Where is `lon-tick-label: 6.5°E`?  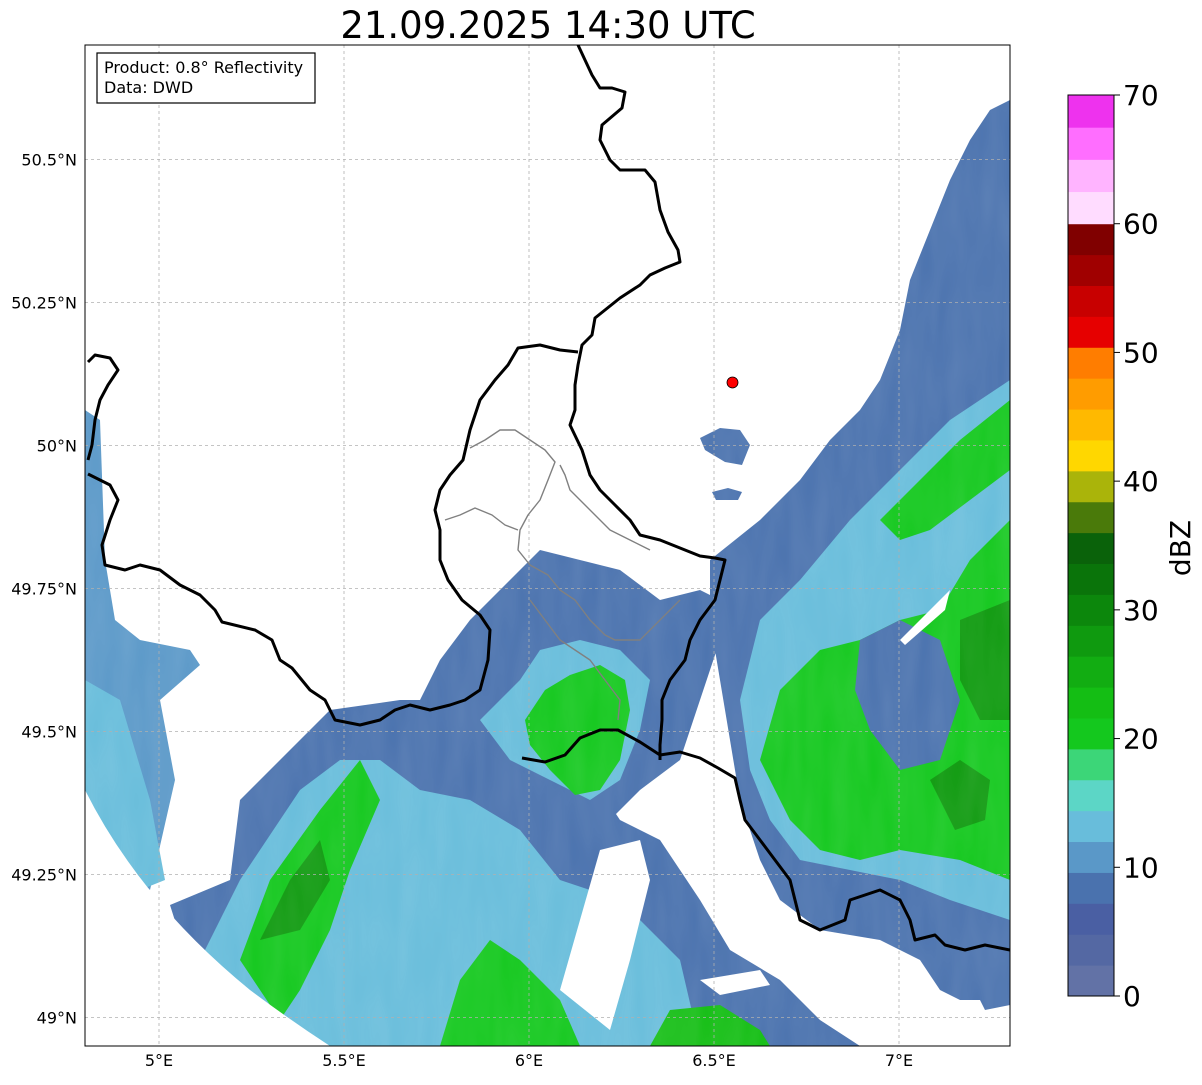
lon-tick-label: 6.5°E is located at coordinates (714, 1060).